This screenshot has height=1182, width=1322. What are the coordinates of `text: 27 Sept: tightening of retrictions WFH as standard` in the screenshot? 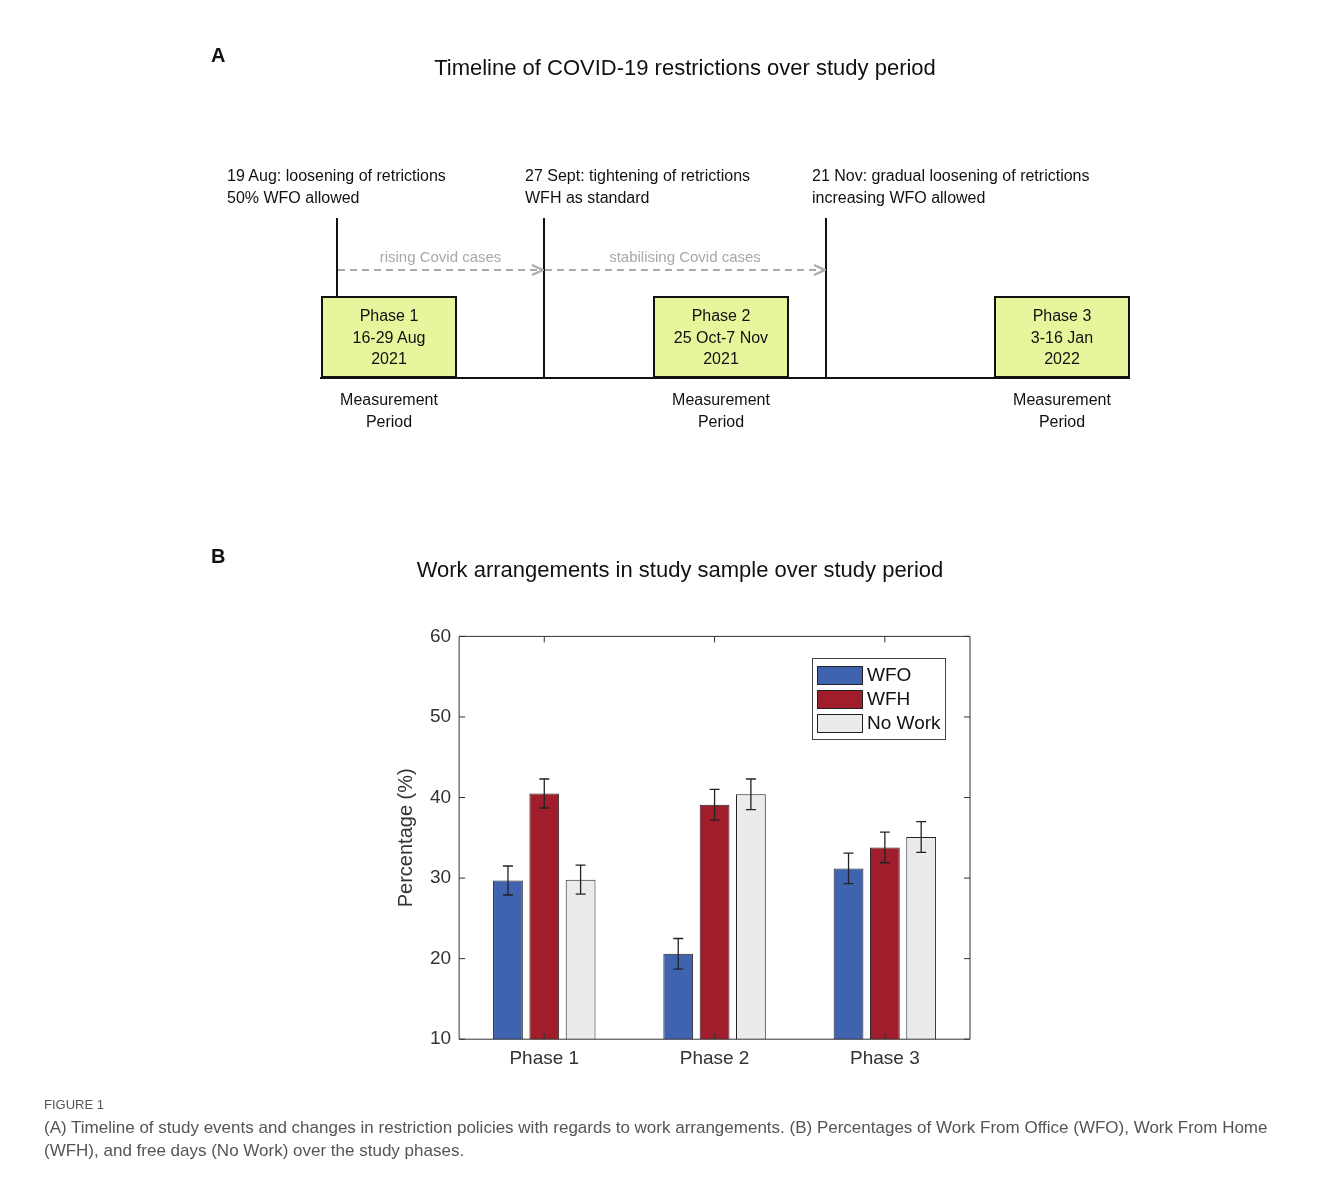 It's located at (638, 187).